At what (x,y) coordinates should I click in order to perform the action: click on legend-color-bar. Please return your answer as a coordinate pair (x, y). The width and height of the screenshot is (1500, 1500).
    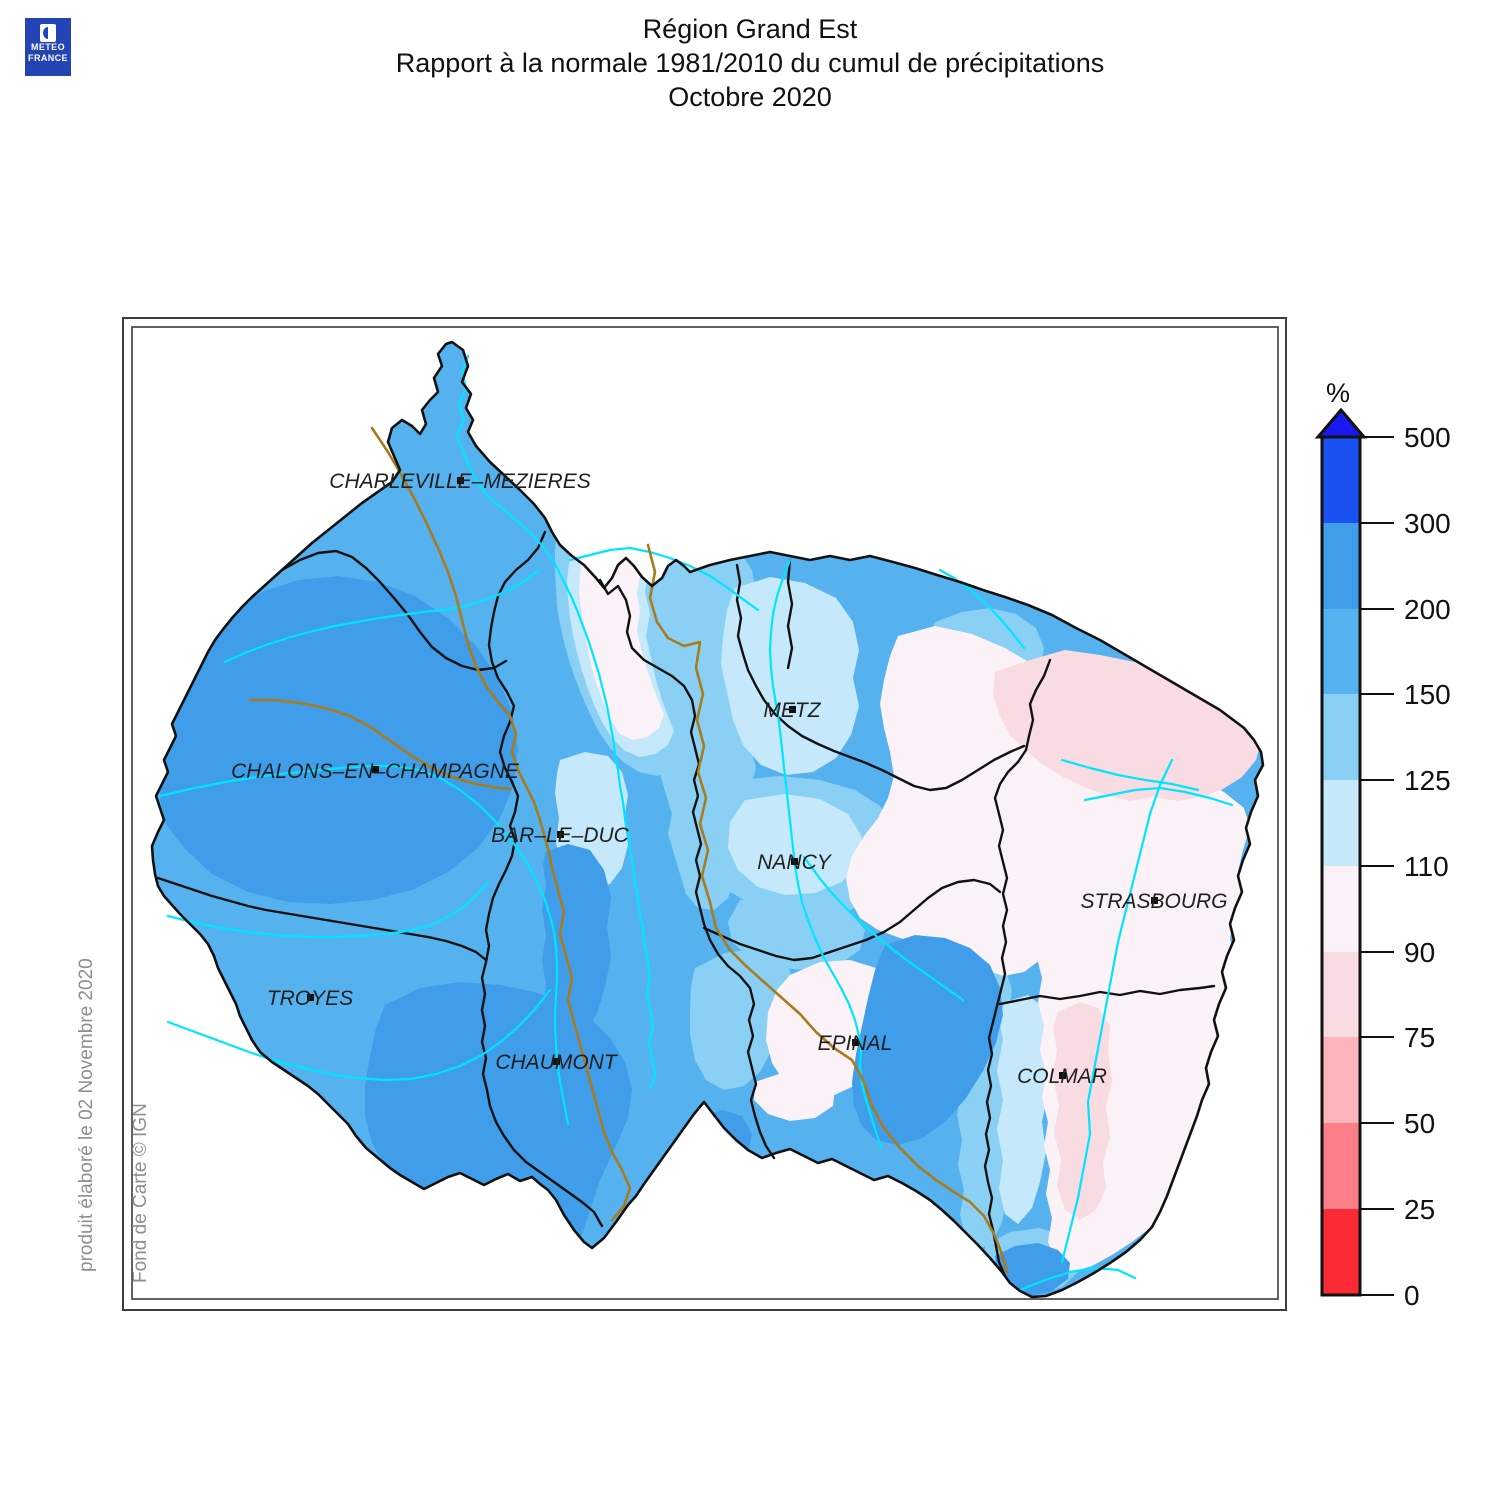
    Looking at the image, I should click on (1341, 866).